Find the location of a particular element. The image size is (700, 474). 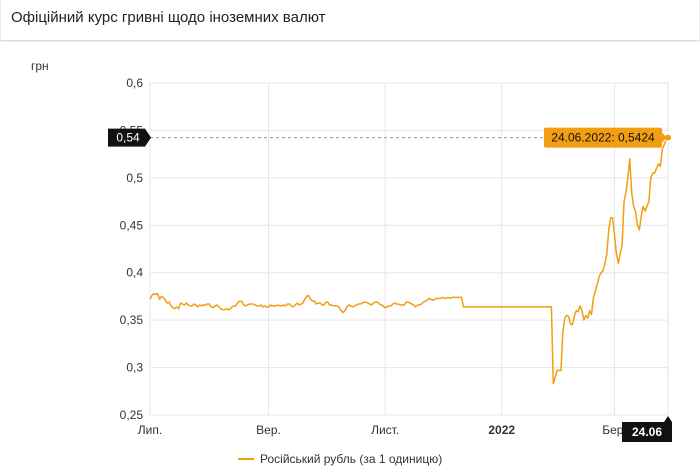

crosshair-x-badge is located at coordinates (647, 429).